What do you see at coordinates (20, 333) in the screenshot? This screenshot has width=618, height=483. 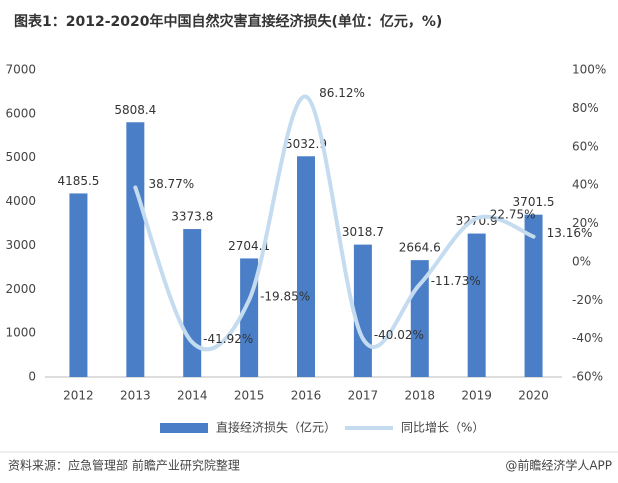 I see `y-tick-label: 1000` at bounding box center [20, 333].